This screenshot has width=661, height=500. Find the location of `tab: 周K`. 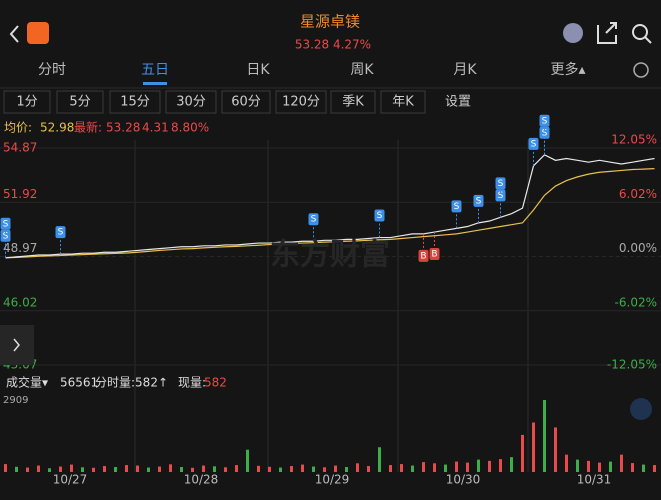

tab: 周K is located at coordinates (362, 70).